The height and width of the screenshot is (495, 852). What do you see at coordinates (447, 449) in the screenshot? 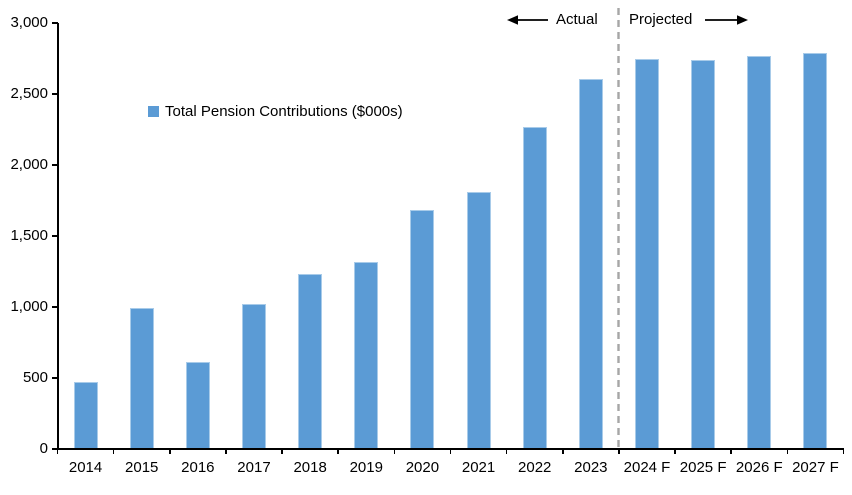
I see `x-axis-line` at bounding box center [447, 449].